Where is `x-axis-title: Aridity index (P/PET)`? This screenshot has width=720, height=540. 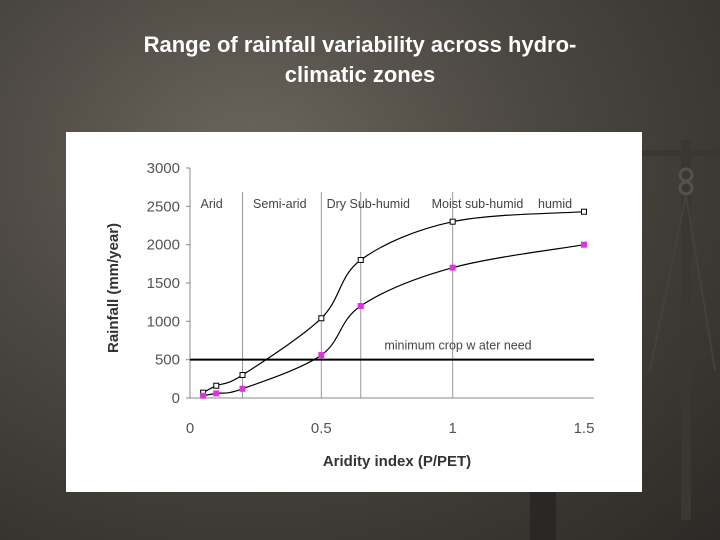
x-axis-title: Aridity index (P/PET) is located at coordinates (397, 461).